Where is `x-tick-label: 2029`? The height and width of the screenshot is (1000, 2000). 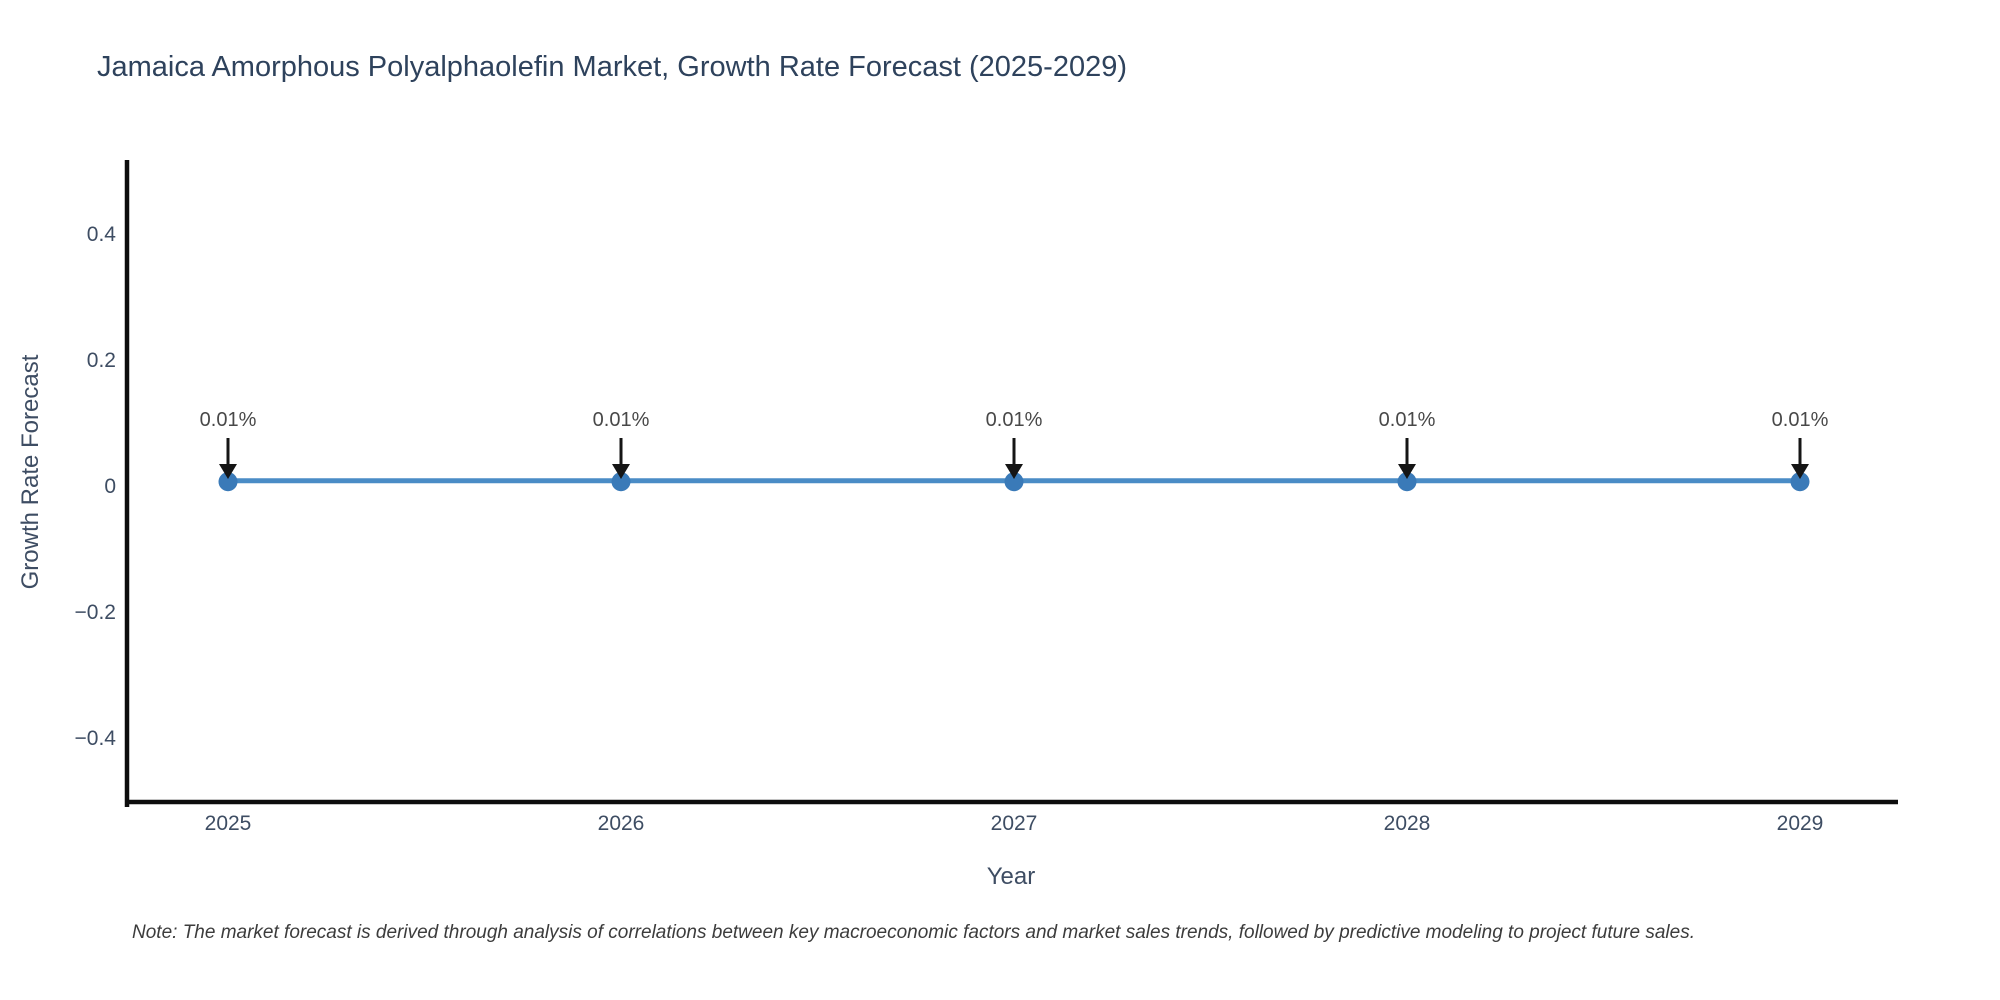 x-tick-label: 2029 is located at coordinates (1800, 823).